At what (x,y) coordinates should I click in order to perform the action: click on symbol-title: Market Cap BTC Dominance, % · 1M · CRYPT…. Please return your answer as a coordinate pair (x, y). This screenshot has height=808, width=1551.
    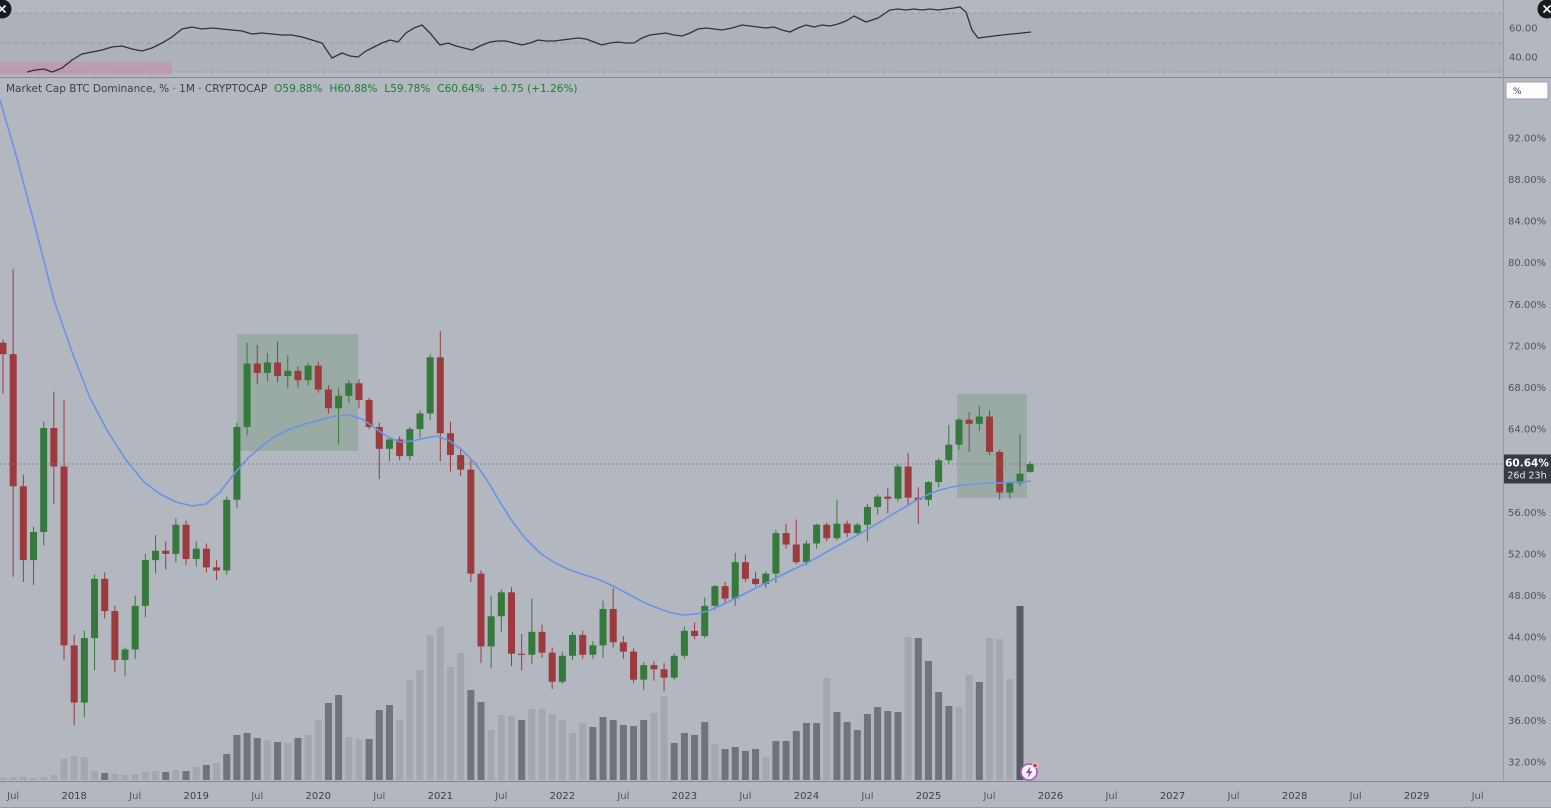
    Looking at the image, I should click on (137, 89).